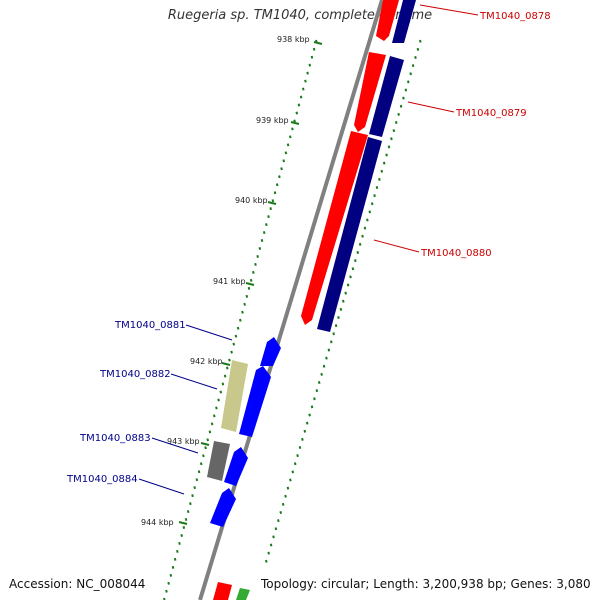 This screenshot has height=600, width=600. I want to click on gene-tm1040-0882-khaki, so click(234, 396).